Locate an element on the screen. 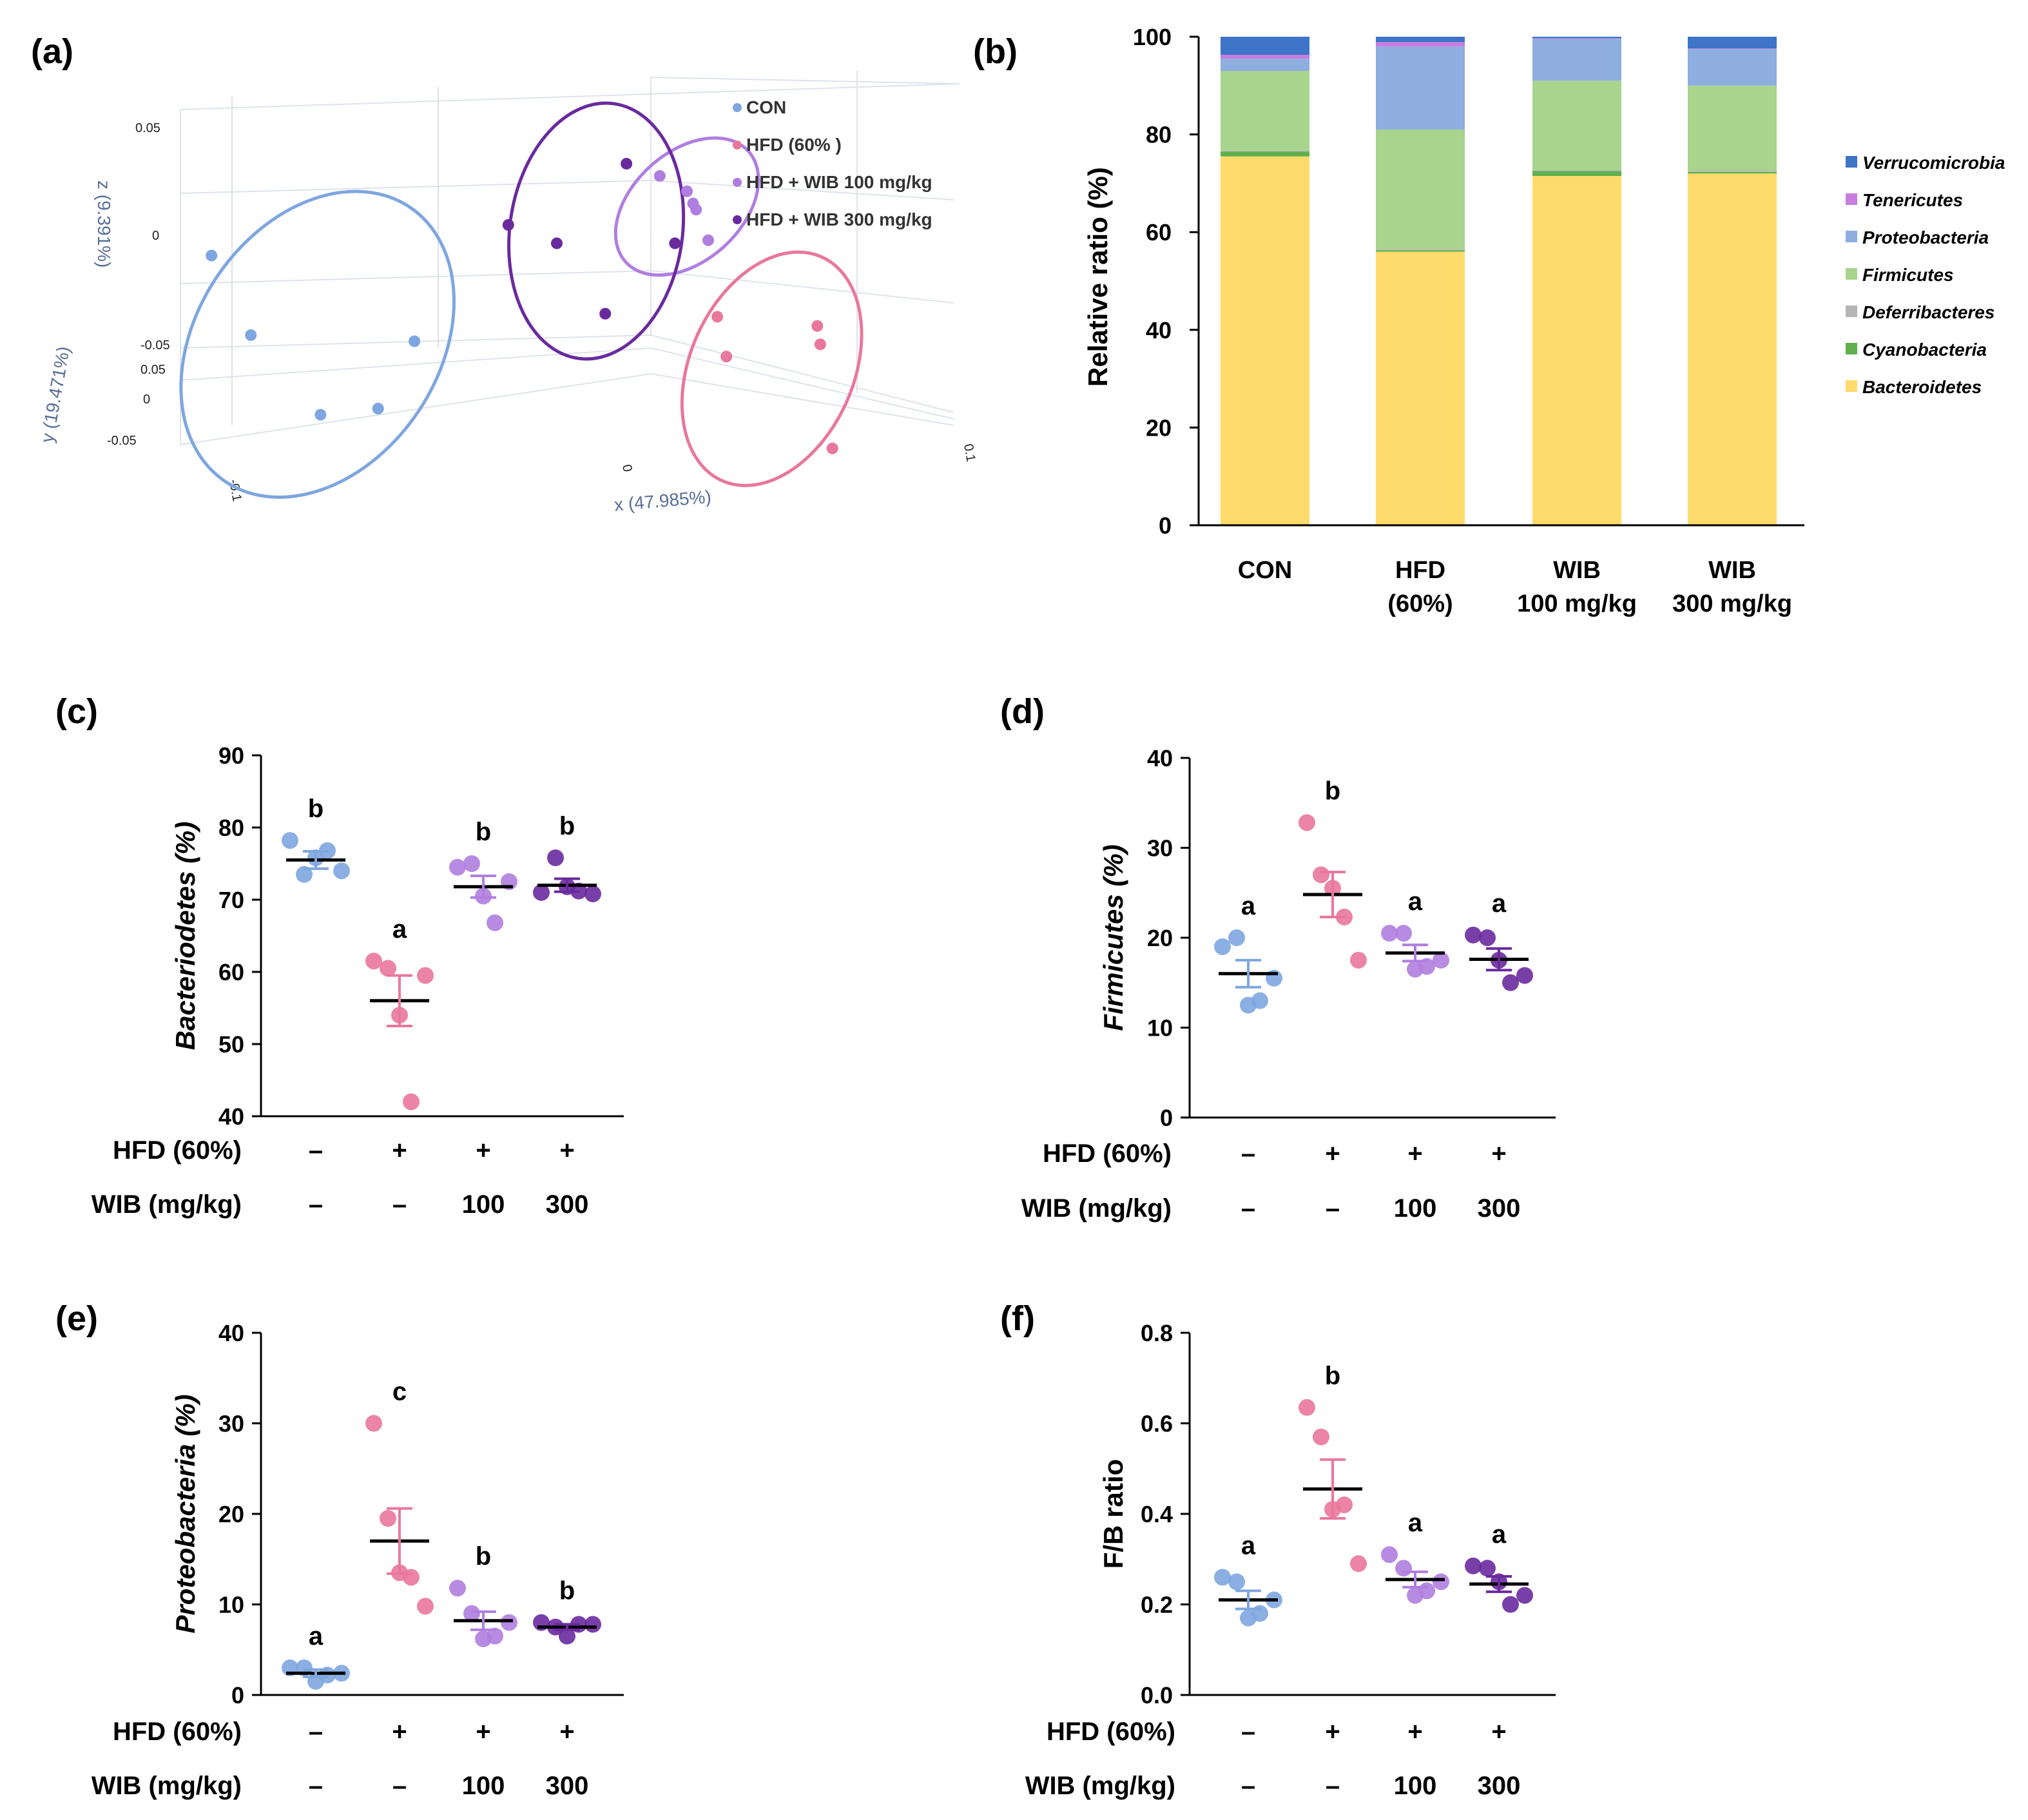 Image resolution: width=2028 pixels, height=1820 pixels. pca-z-axis-label: z (9.391%) is located at coordinates (104, 223).